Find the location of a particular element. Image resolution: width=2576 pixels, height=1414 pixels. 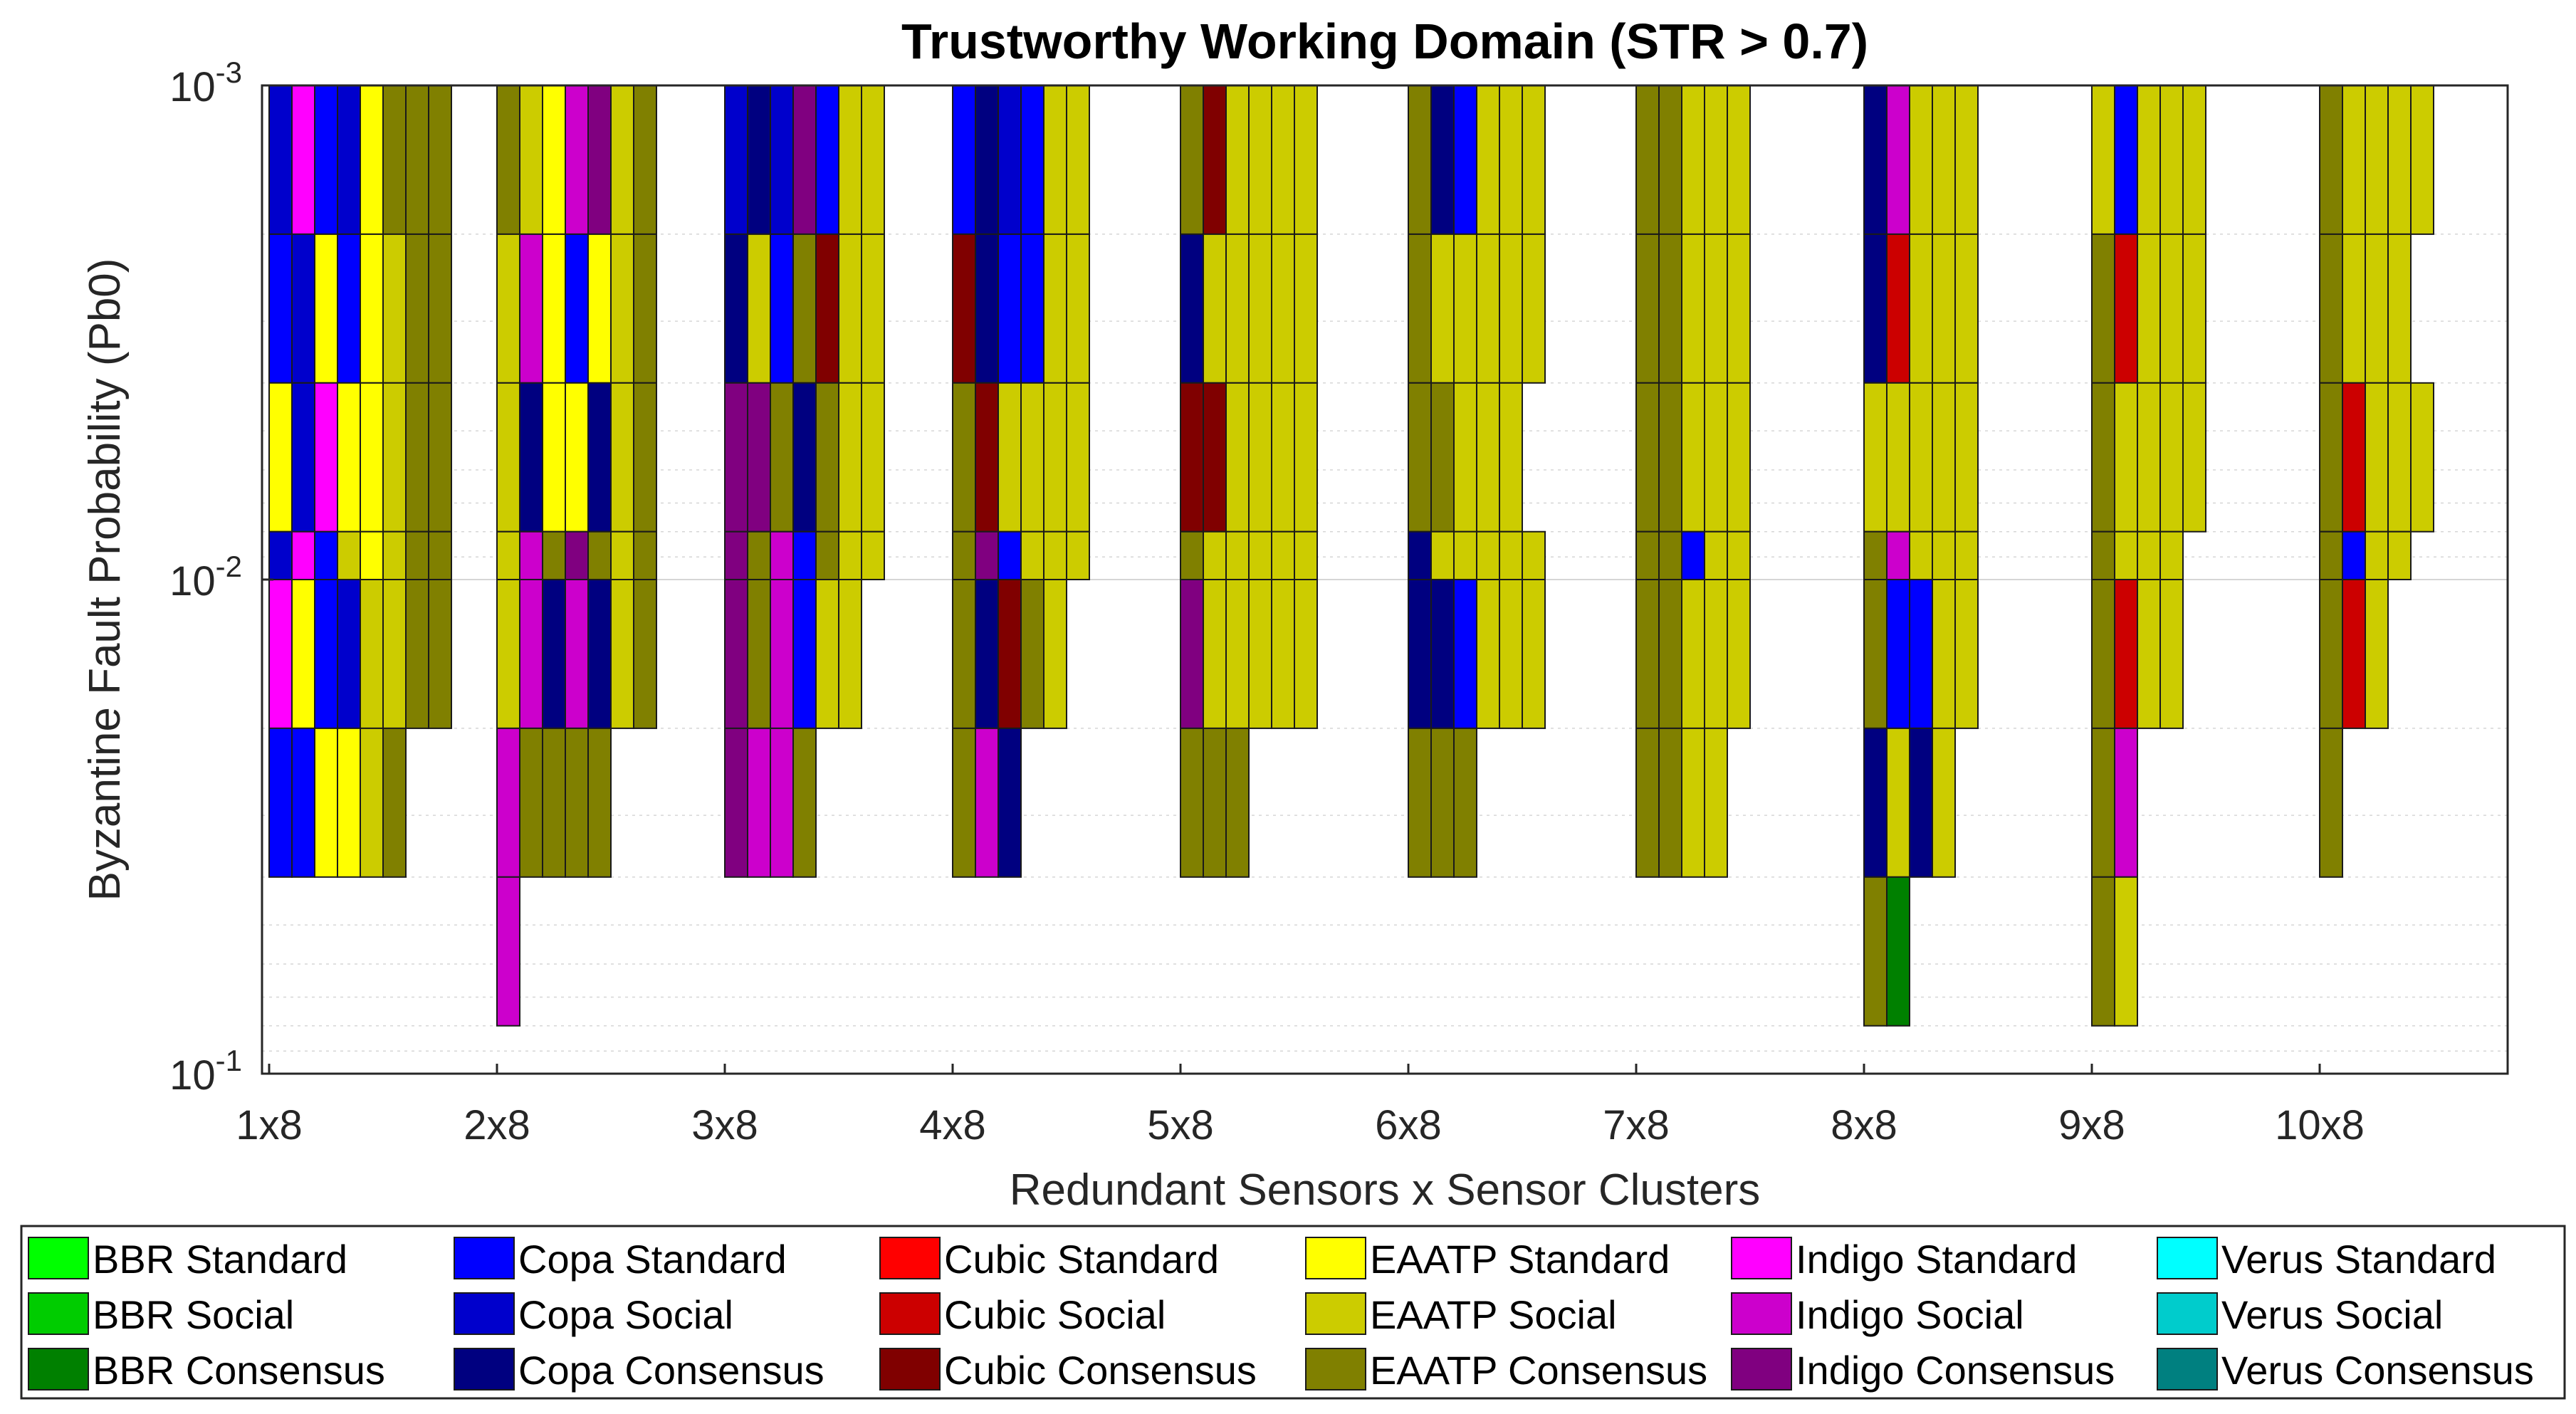

tile-4x8-band2-Cubic-Con is located at coordinates (987, 457).